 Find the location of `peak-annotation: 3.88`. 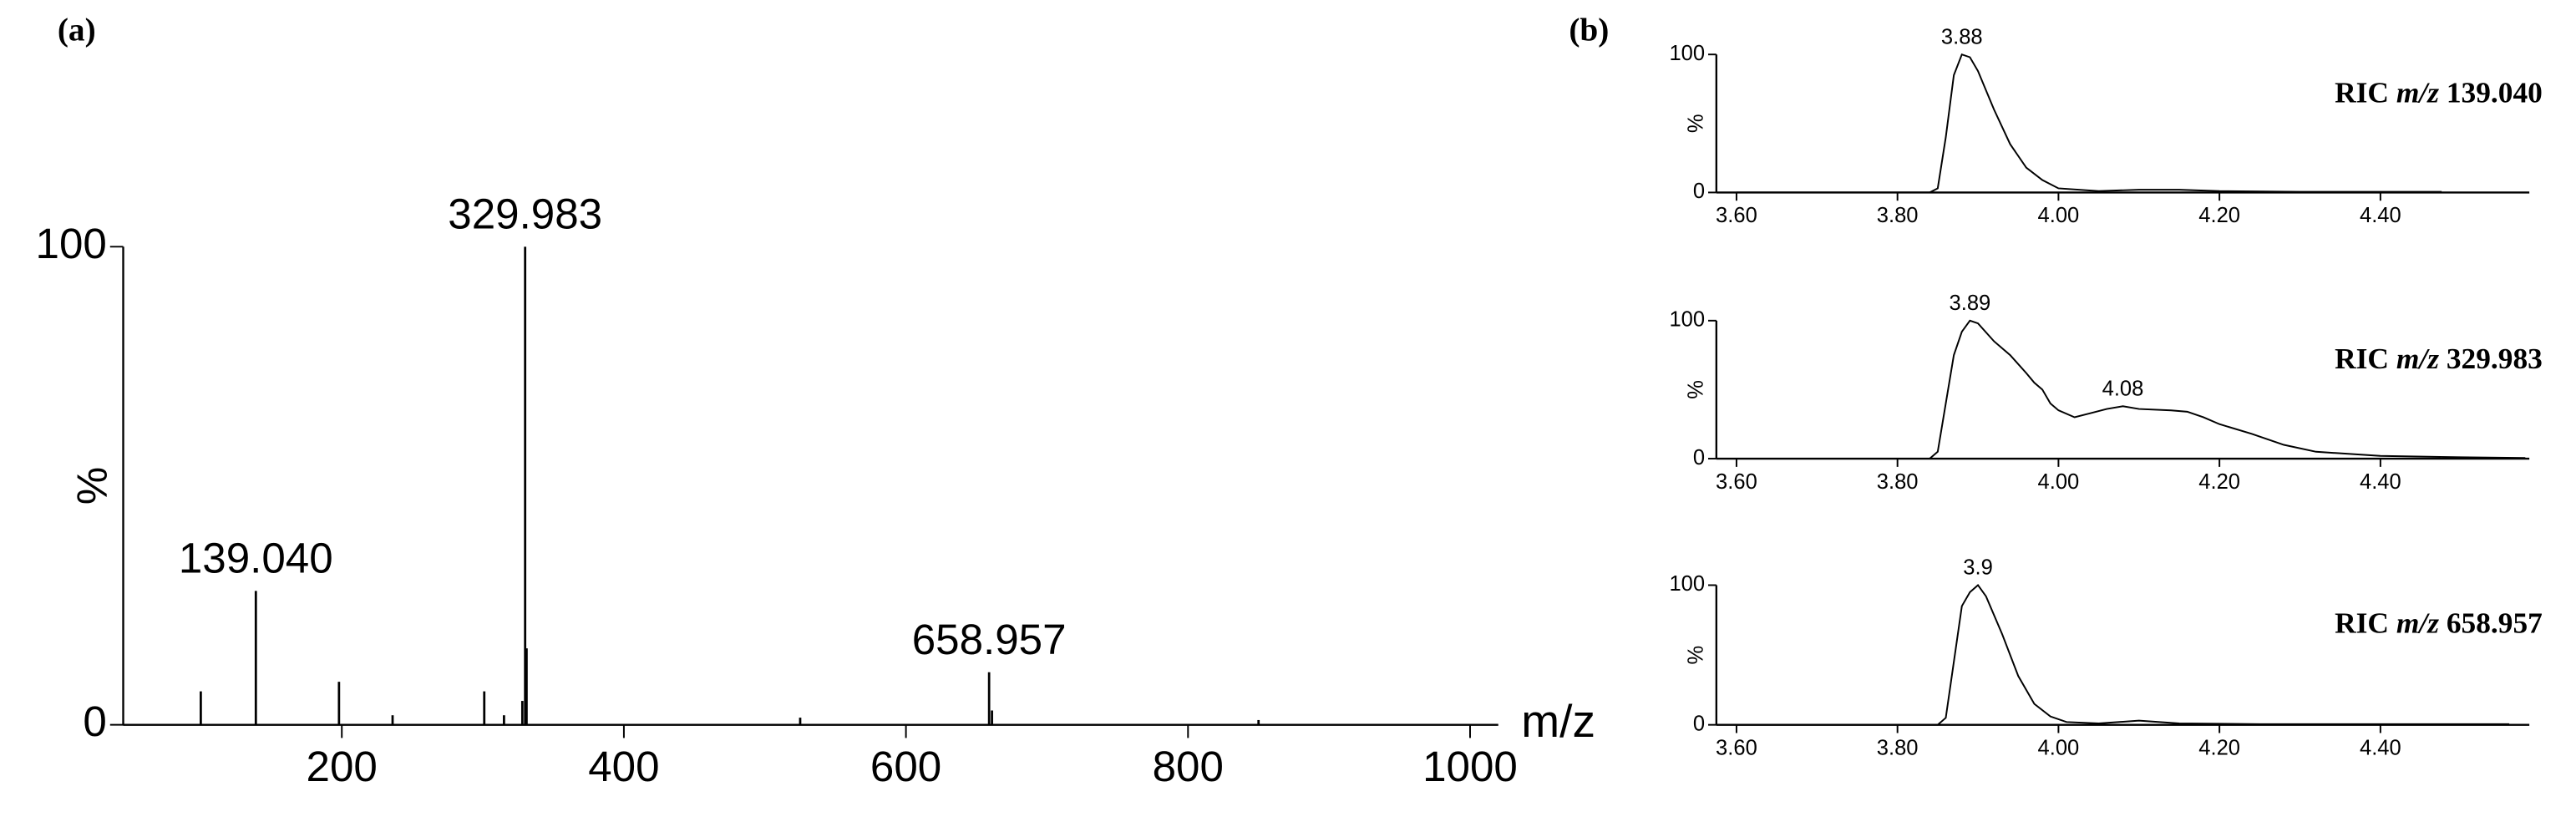

peak-annotation: 3.88 is located at coordinates (1962, 36).